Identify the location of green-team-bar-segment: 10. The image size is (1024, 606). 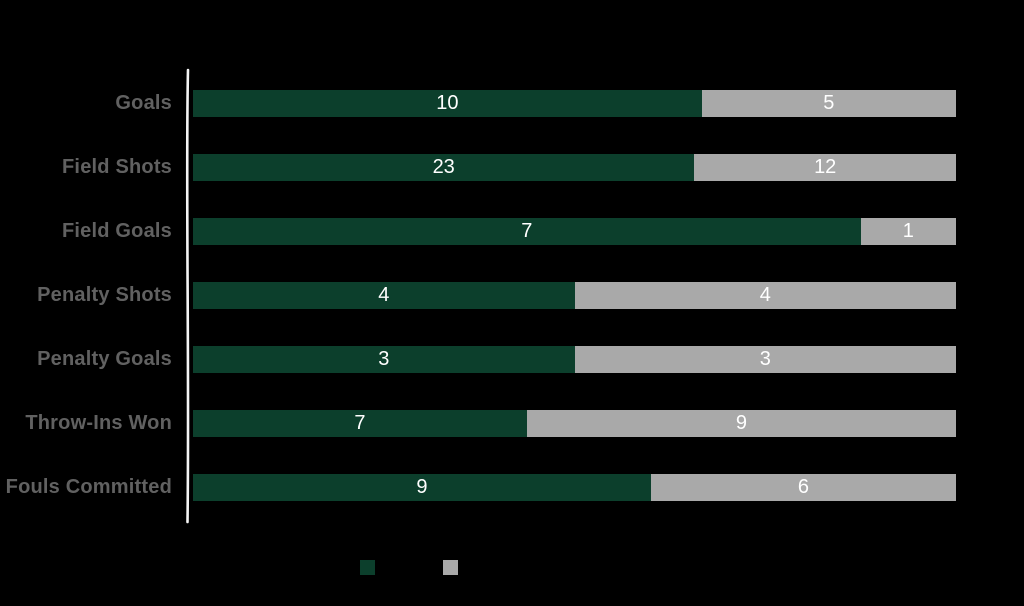
(447, 103).